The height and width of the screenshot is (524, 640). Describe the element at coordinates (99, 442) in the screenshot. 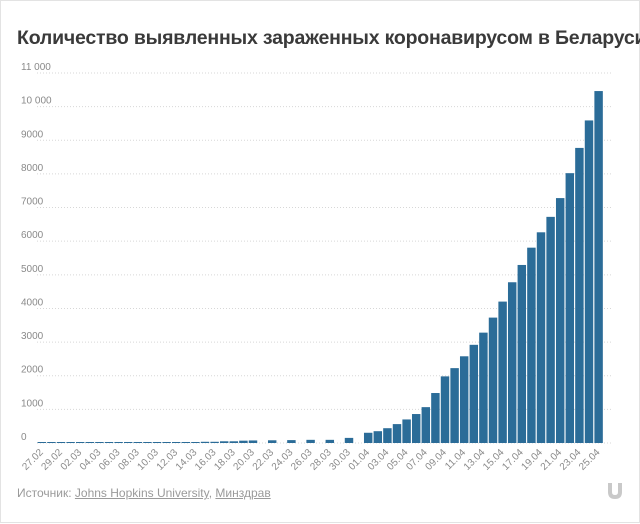

I see `bar-04.03` at that location.